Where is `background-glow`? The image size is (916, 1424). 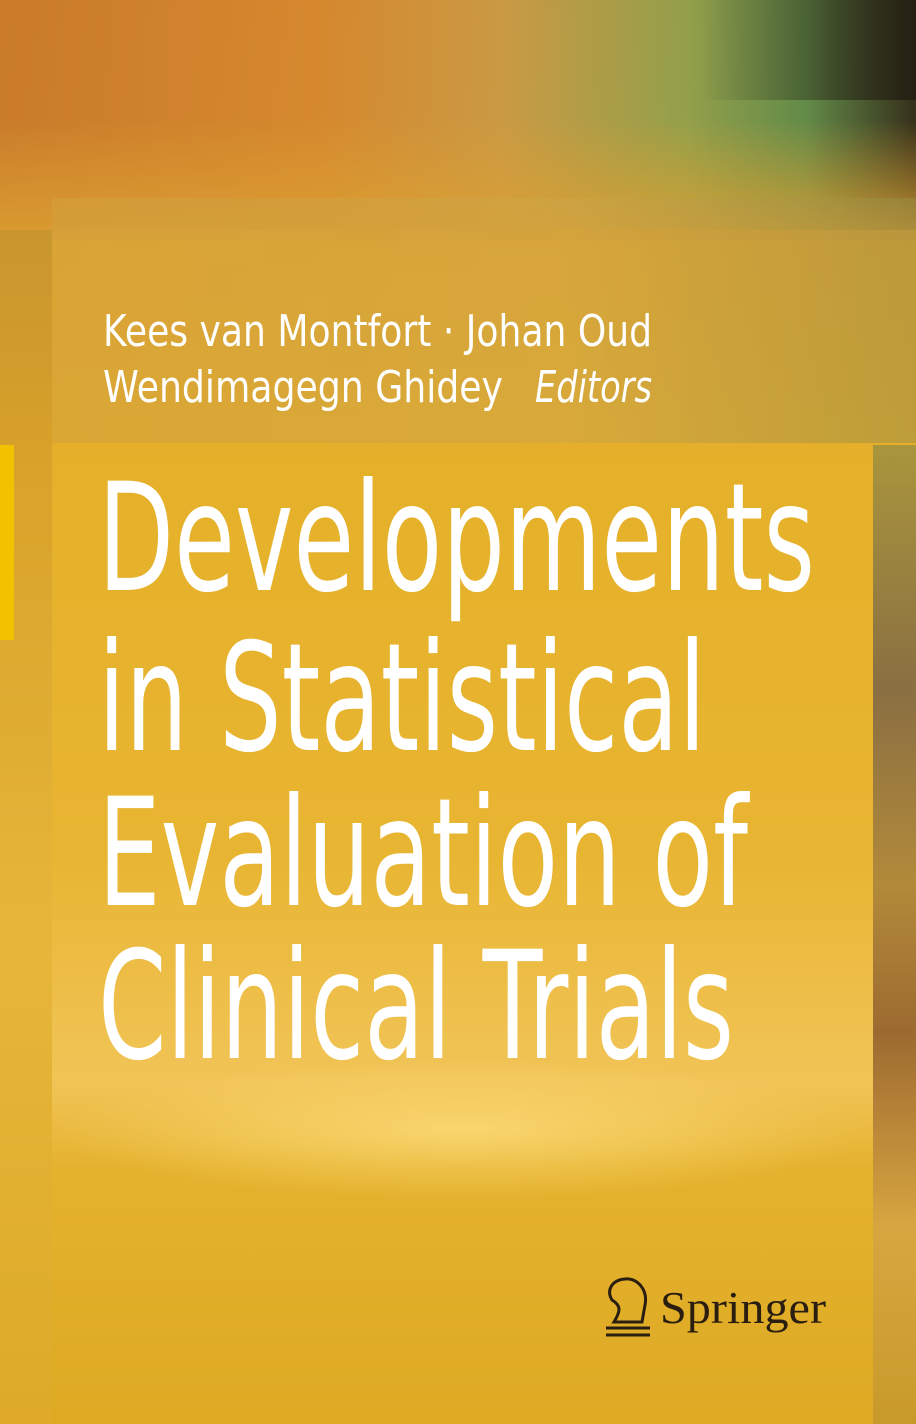
background-glow is located at coordinates (462, 1130).